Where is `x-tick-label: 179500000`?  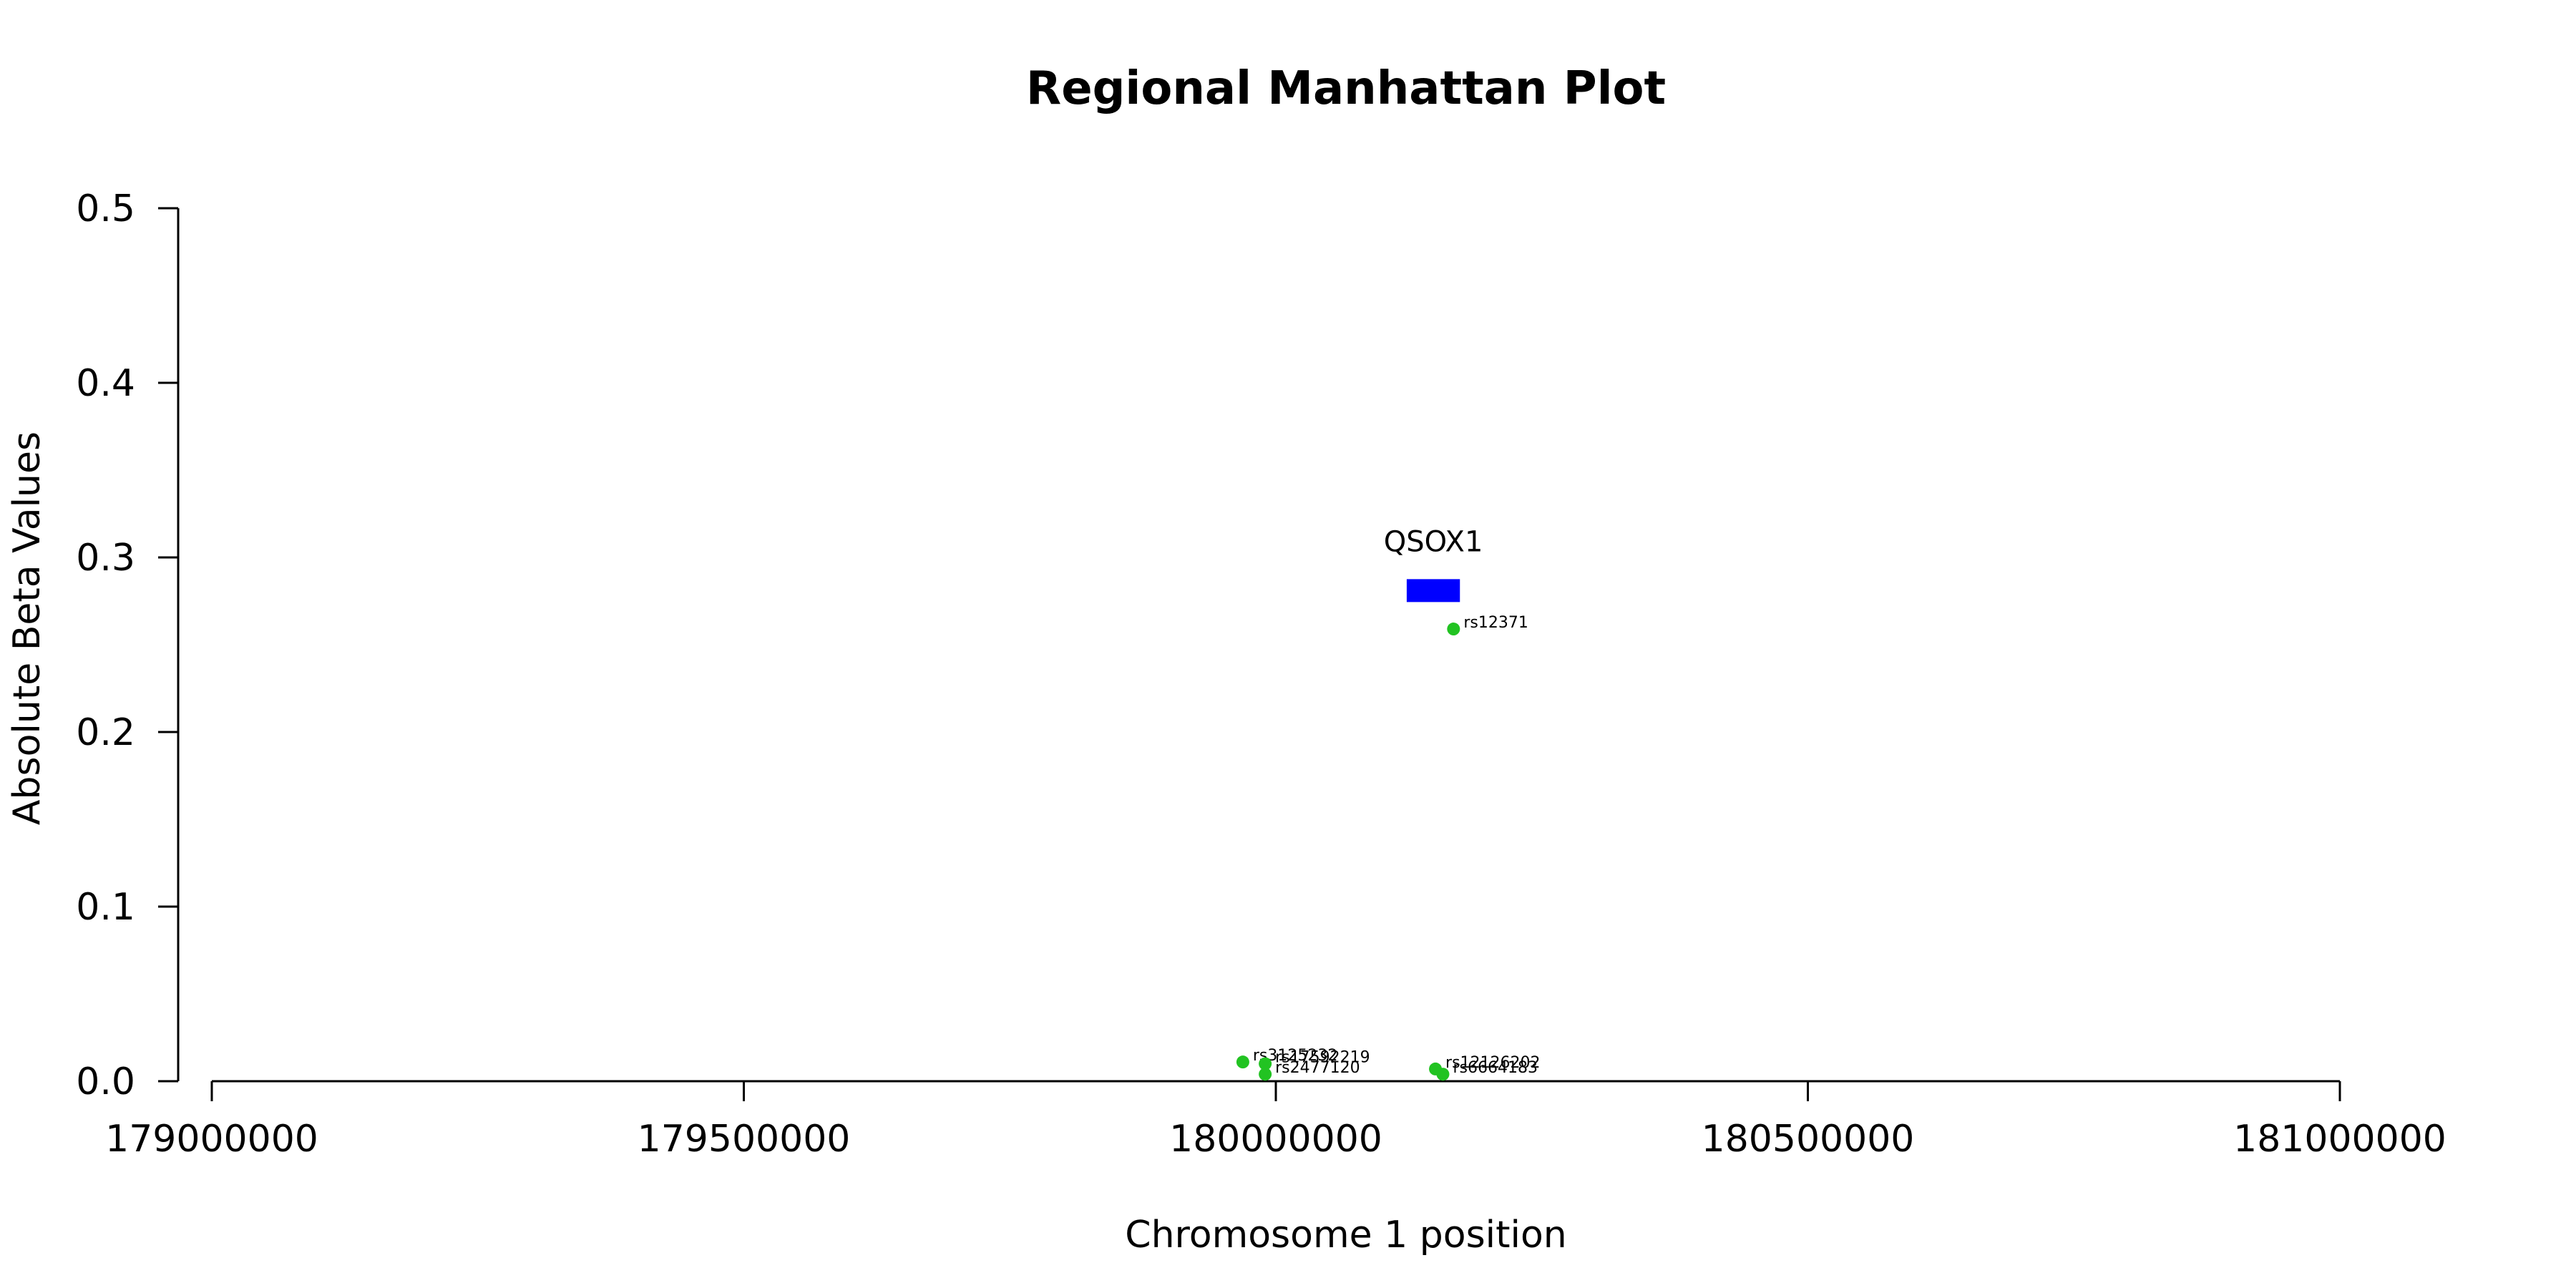
x-tick-label: 179500000 is located at coordinates (744, 1139).